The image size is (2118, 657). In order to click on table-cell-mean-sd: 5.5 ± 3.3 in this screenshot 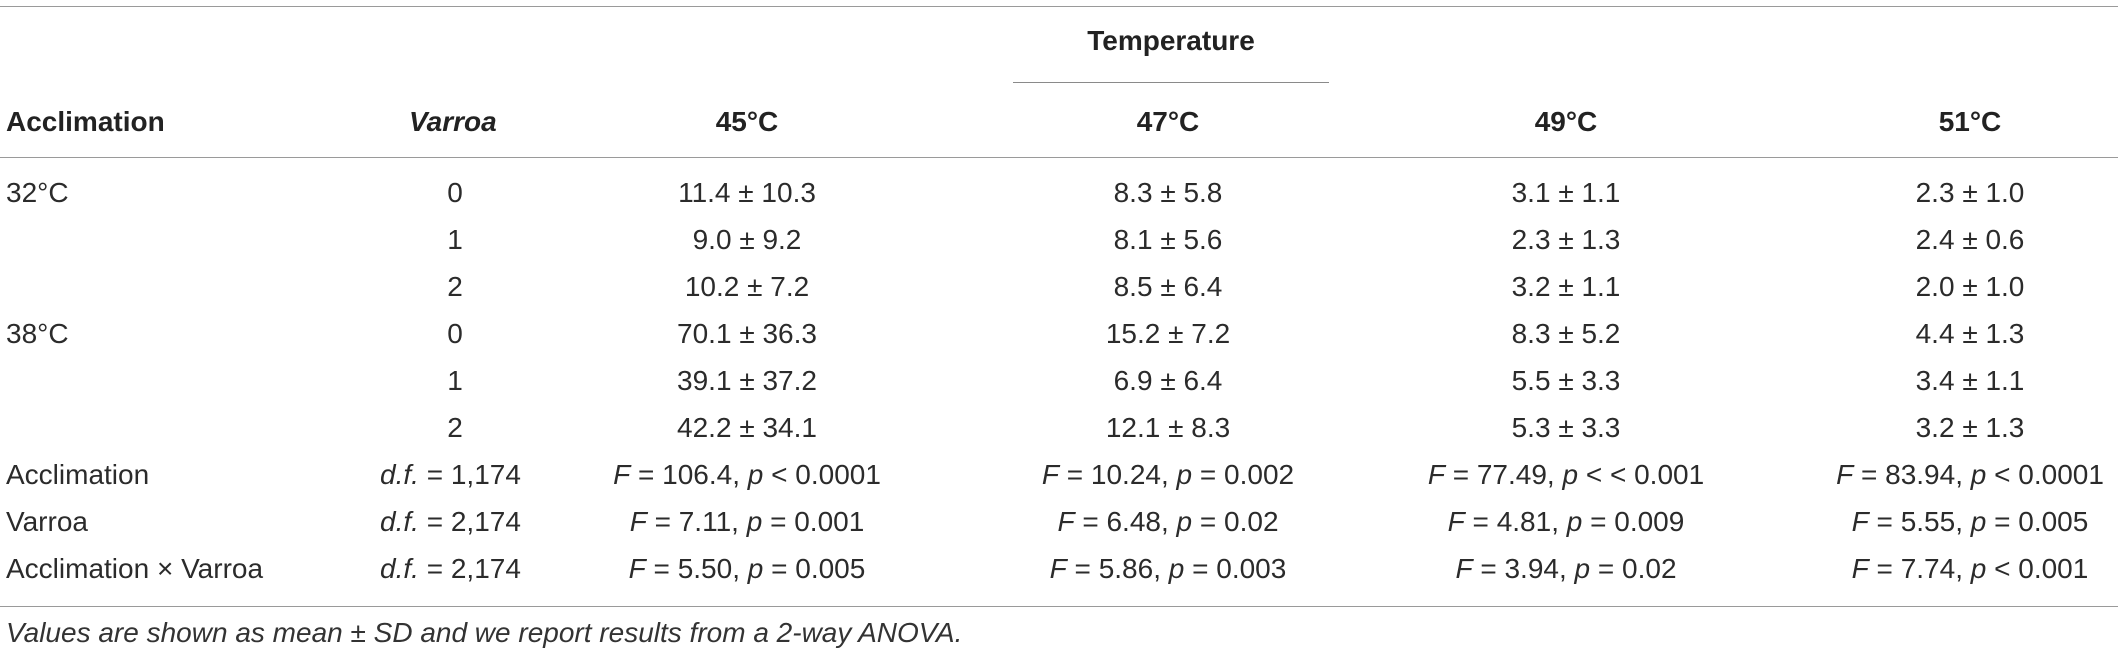, I will do `click(1566, 380)`.